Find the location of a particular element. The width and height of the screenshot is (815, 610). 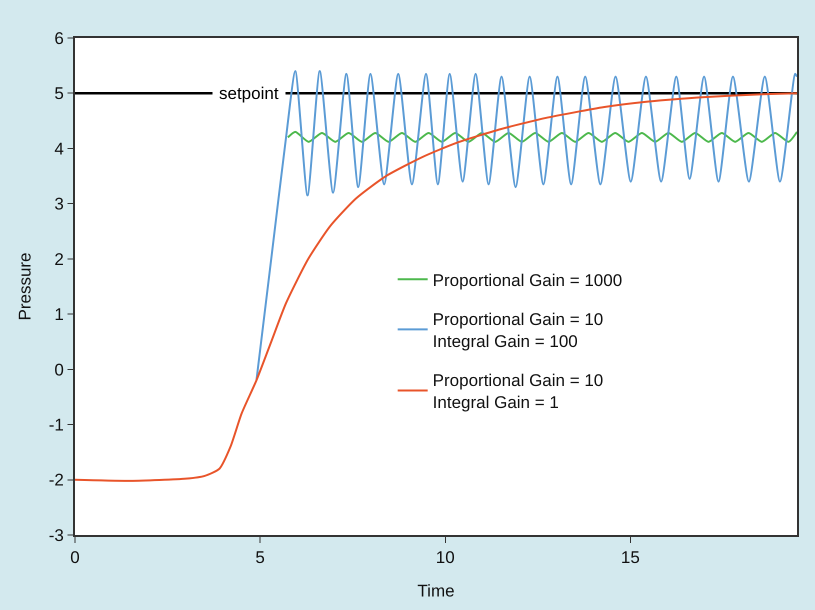

x-tick-label: 15 is located at coordinates (630, 558).